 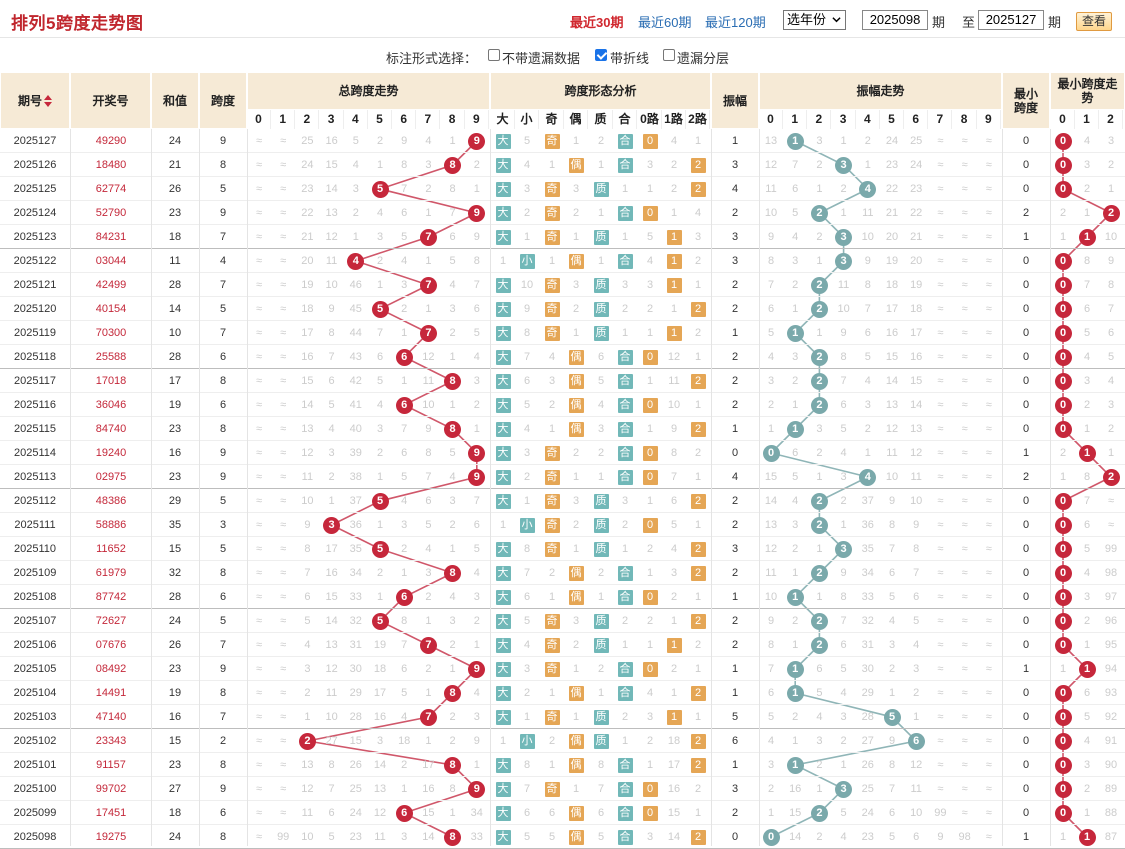 What do you see at coordinates (892, 261) in the screenshot?
I see `amp-miss-cell: 19` at bounding box center [892, 261].